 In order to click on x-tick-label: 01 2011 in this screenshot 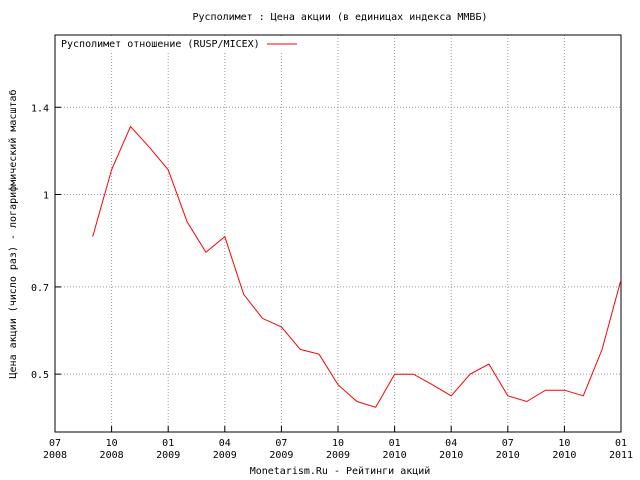, I will do `click(621, 449)`.